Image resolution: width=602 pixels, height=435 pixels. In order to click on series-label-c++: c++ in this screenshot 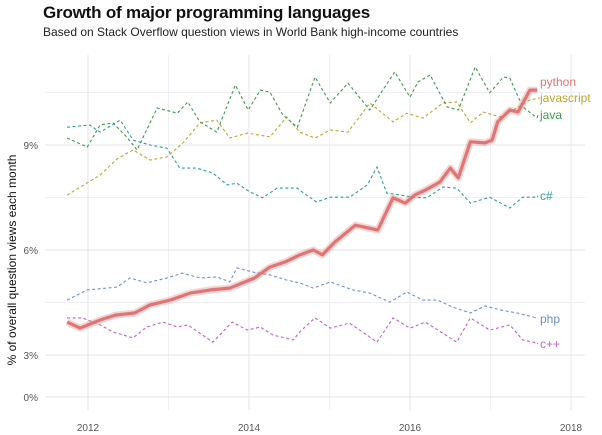, I will do `click(550, 344)`.